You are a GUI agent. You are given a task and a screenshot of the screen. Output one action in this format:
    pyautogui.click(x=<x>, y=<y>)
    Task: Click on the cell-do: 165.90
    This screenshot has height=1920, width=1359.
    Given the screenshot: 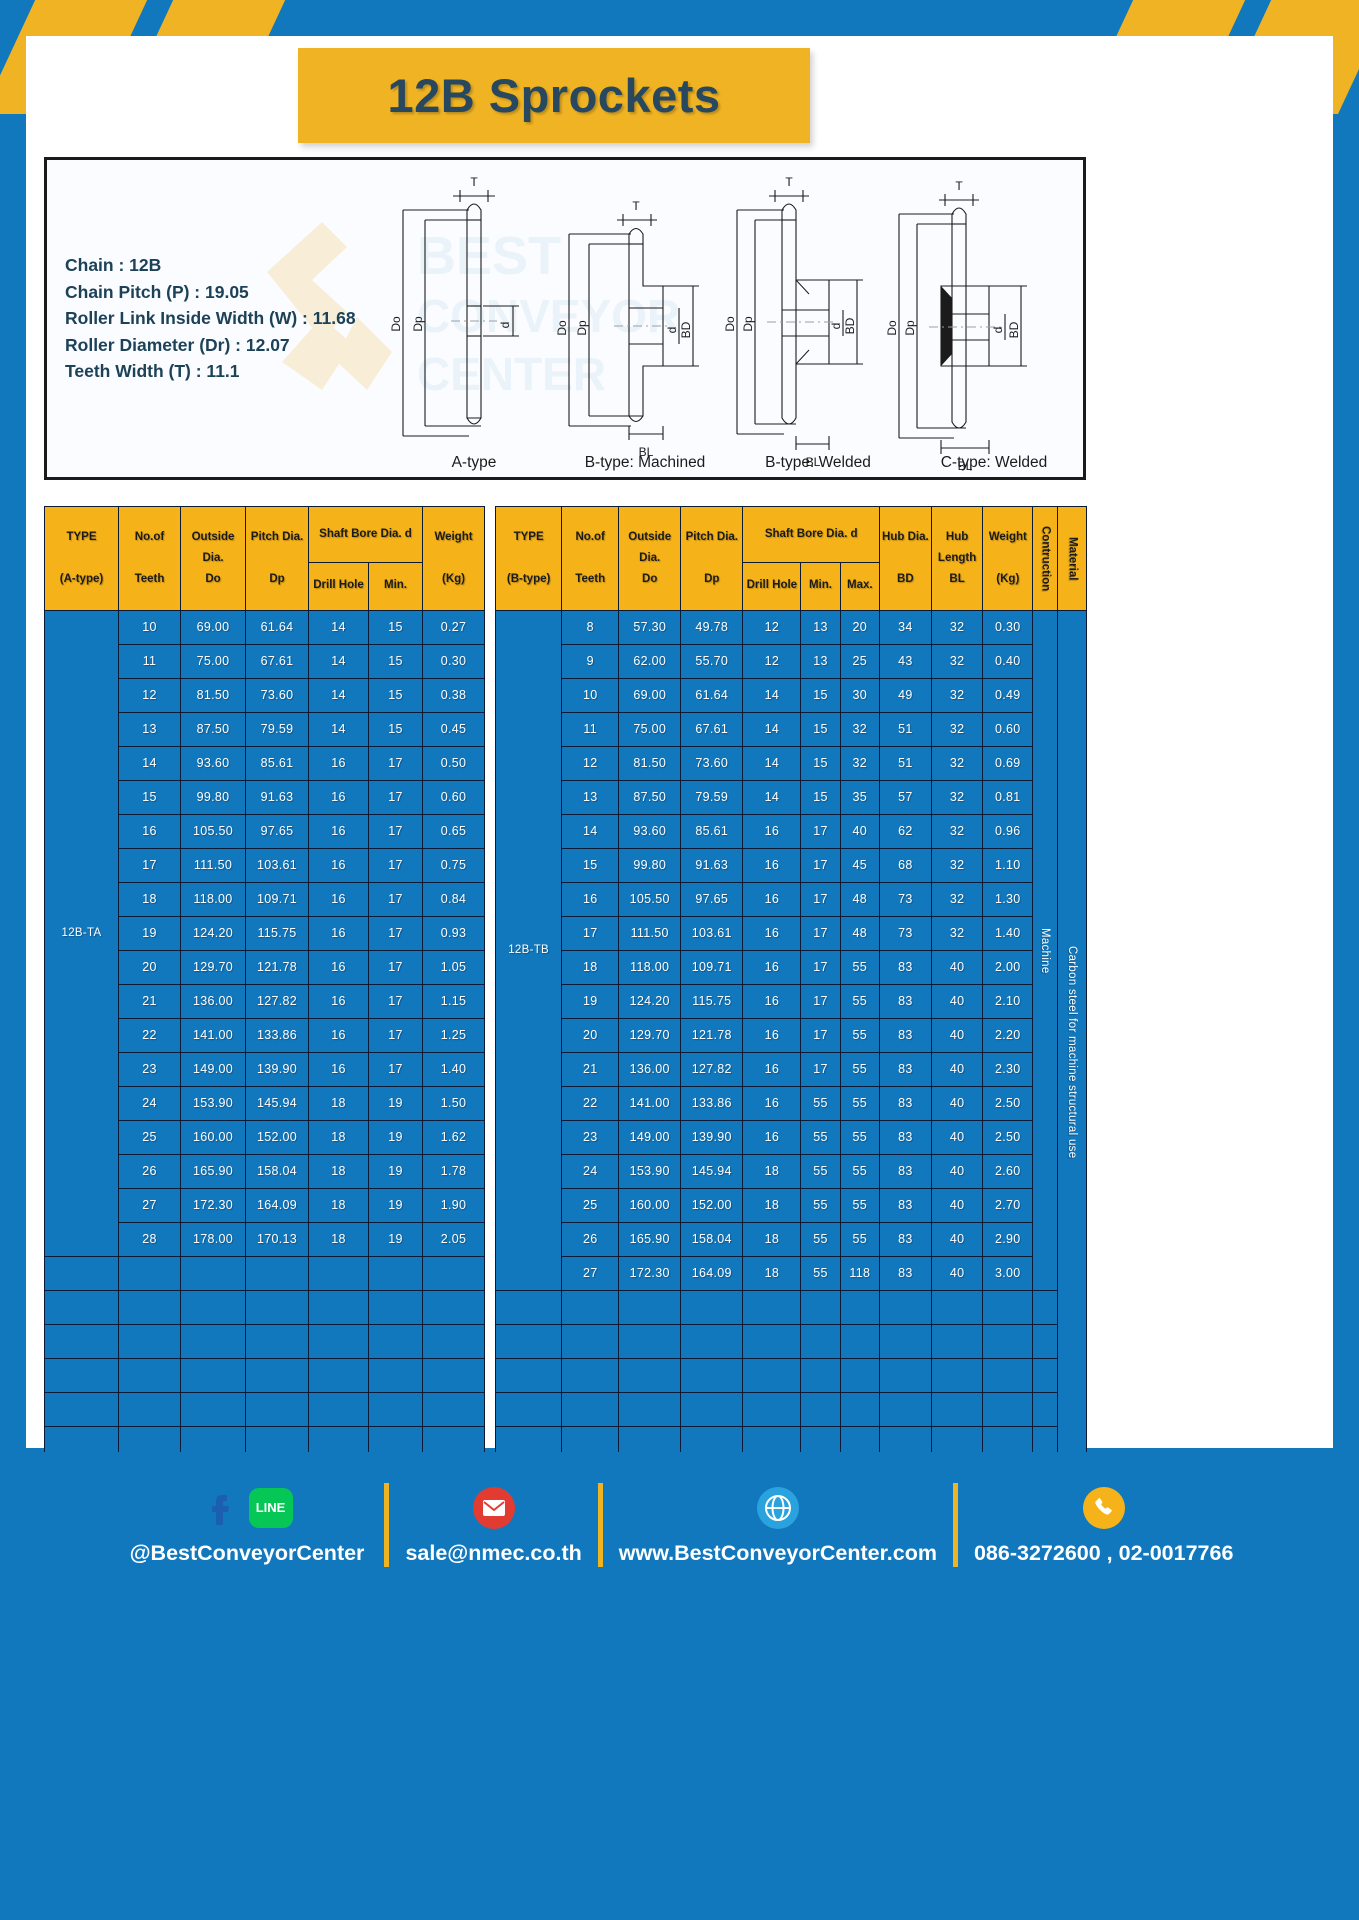 What is the action you would take?
    pyautogui.click(x=650, y=1239)
    